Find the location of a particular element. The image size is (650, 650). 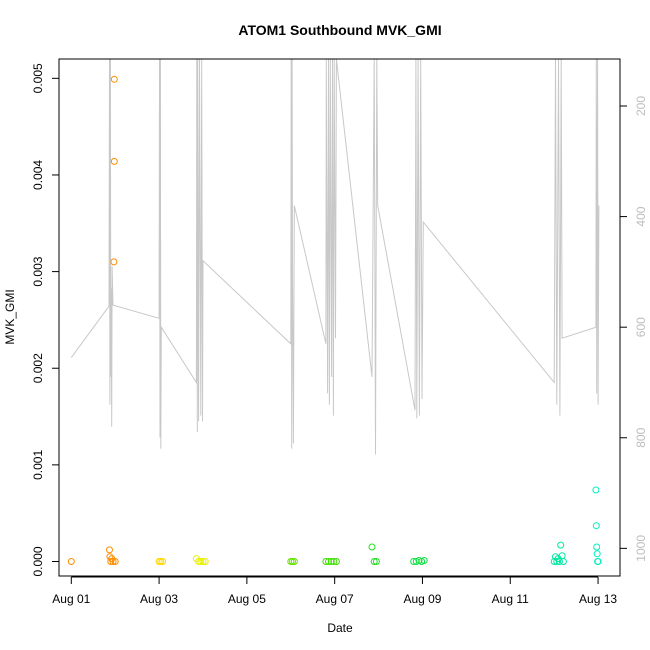

y-tick-label: 0.004 is located at coordinates (38, 175).